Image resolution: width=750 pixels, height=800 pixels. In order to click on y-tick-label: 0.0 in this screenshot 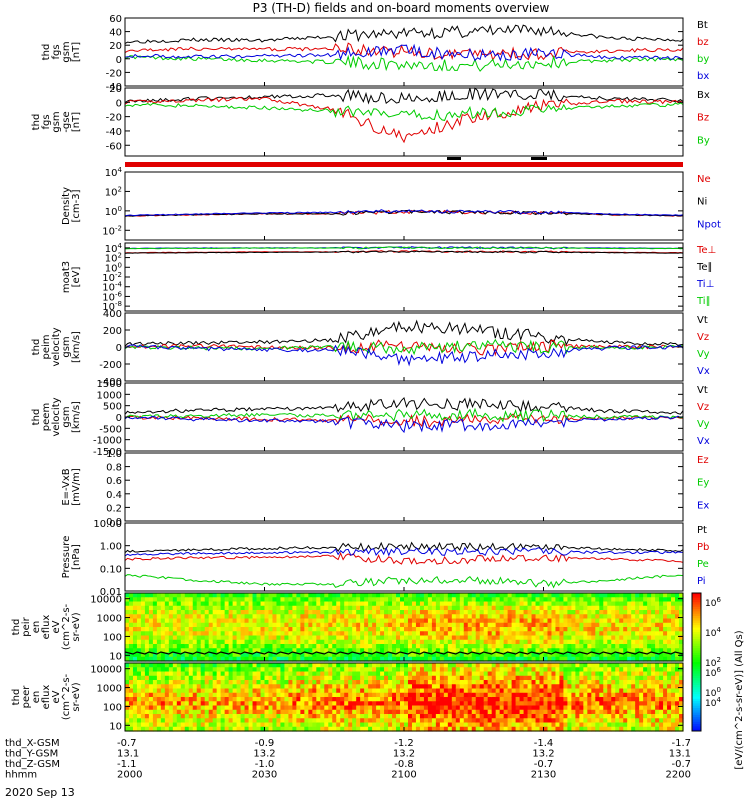, I will do `click(114, 522)`.